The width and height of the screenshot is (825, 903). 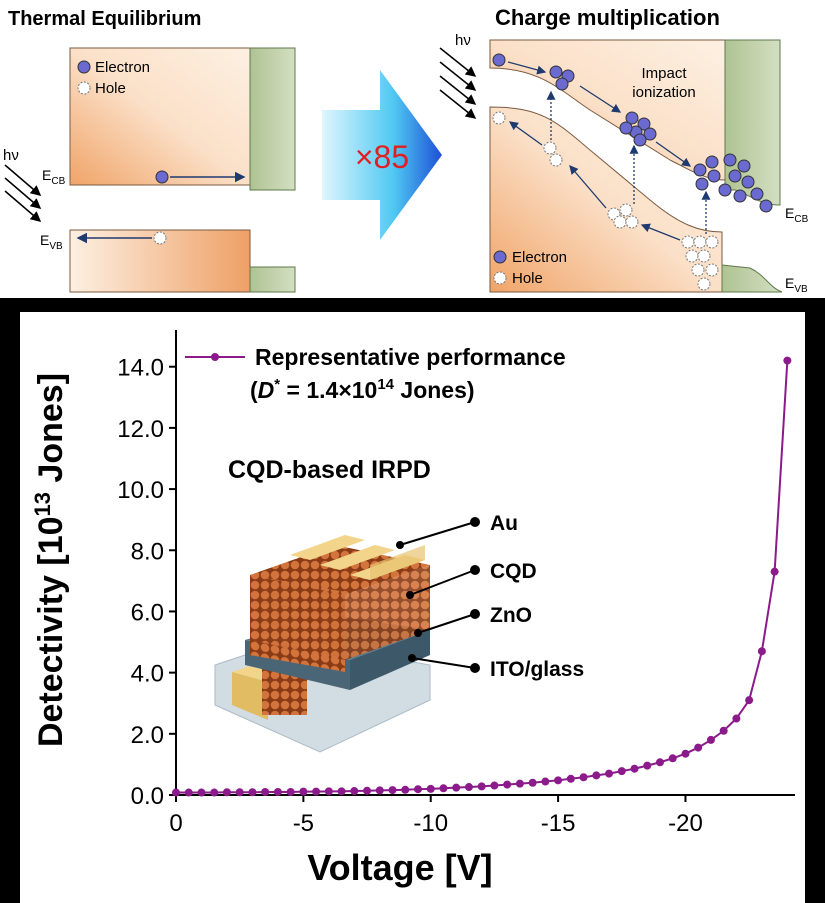 I want to click on legend-marker, so click(x=215, y=357).